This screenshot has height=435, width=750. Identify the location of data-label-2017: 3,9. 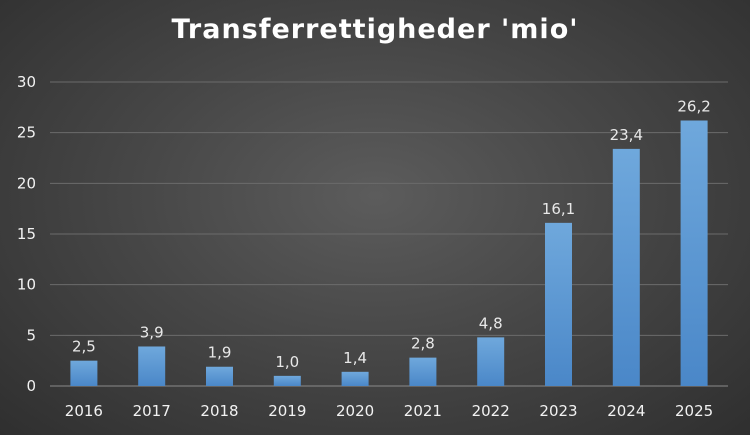
(152, 332).